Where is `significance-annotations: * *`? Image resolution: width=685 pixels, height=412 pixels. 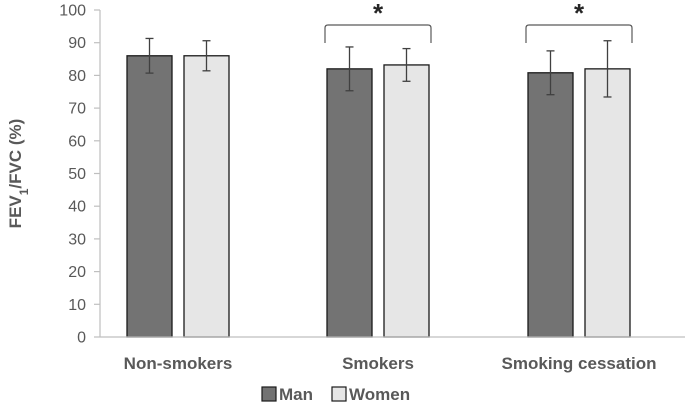 significance-annotations: * * is located at coordinates (478, 21).